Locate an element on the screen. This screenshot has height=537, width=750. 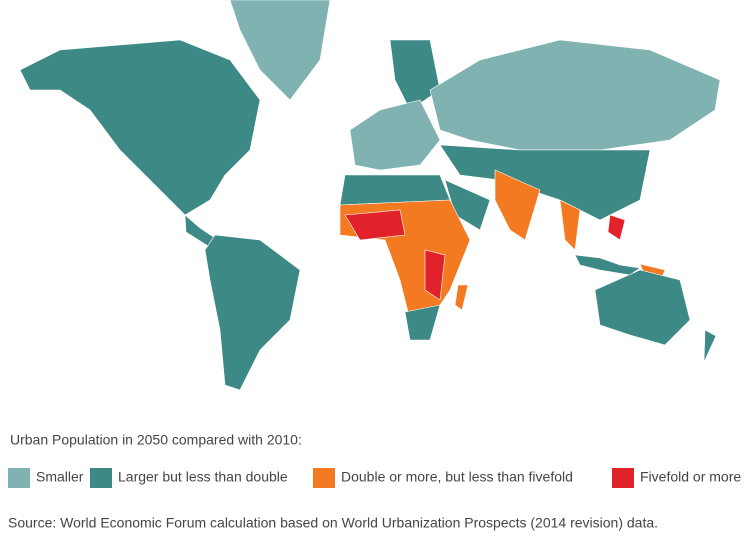
southern-africa is located at coordinates (422, 322).